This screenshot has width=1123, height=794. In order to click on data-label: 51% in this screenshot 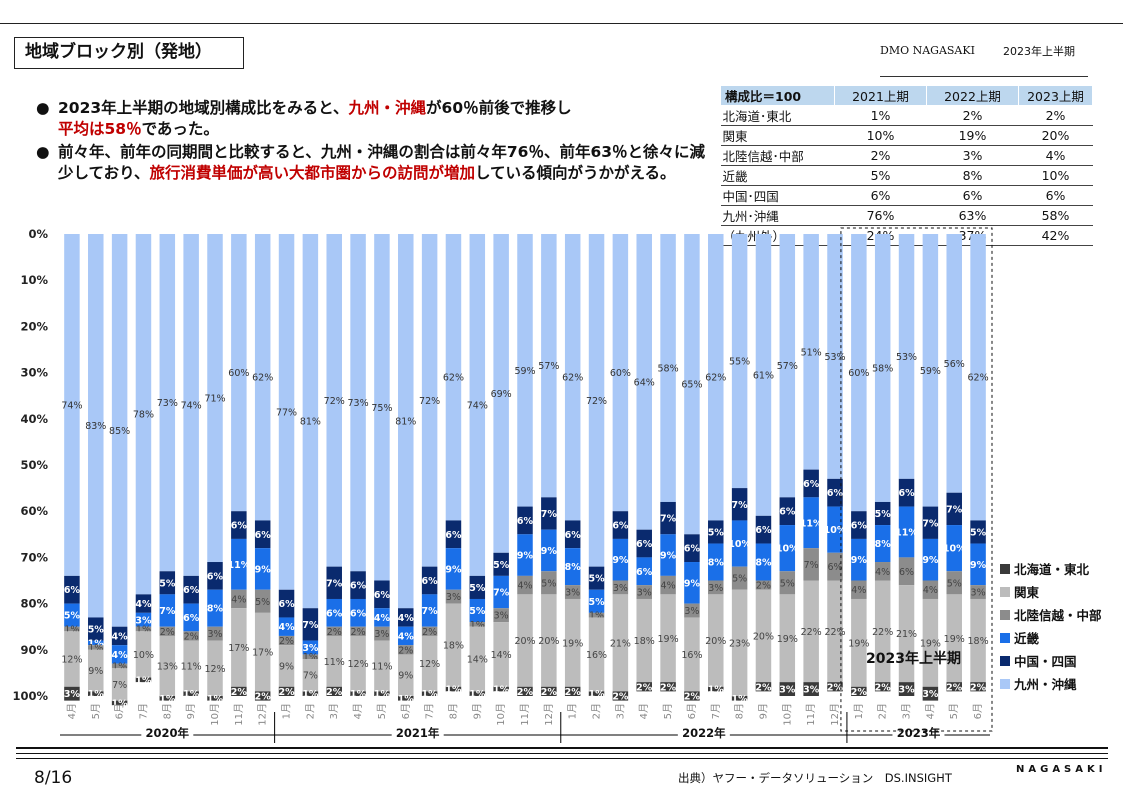, I will do `click(811, 352)`.